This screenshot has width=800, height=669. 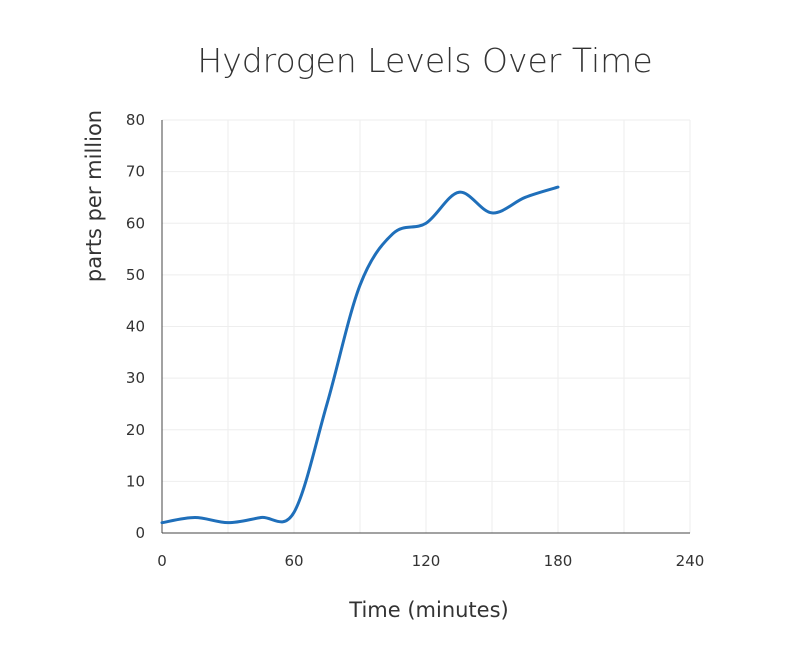 What do you see at coordinates (135, 223) in the screenshot?
I see `y-tick-label: 60` at bounding box center [135, 223].